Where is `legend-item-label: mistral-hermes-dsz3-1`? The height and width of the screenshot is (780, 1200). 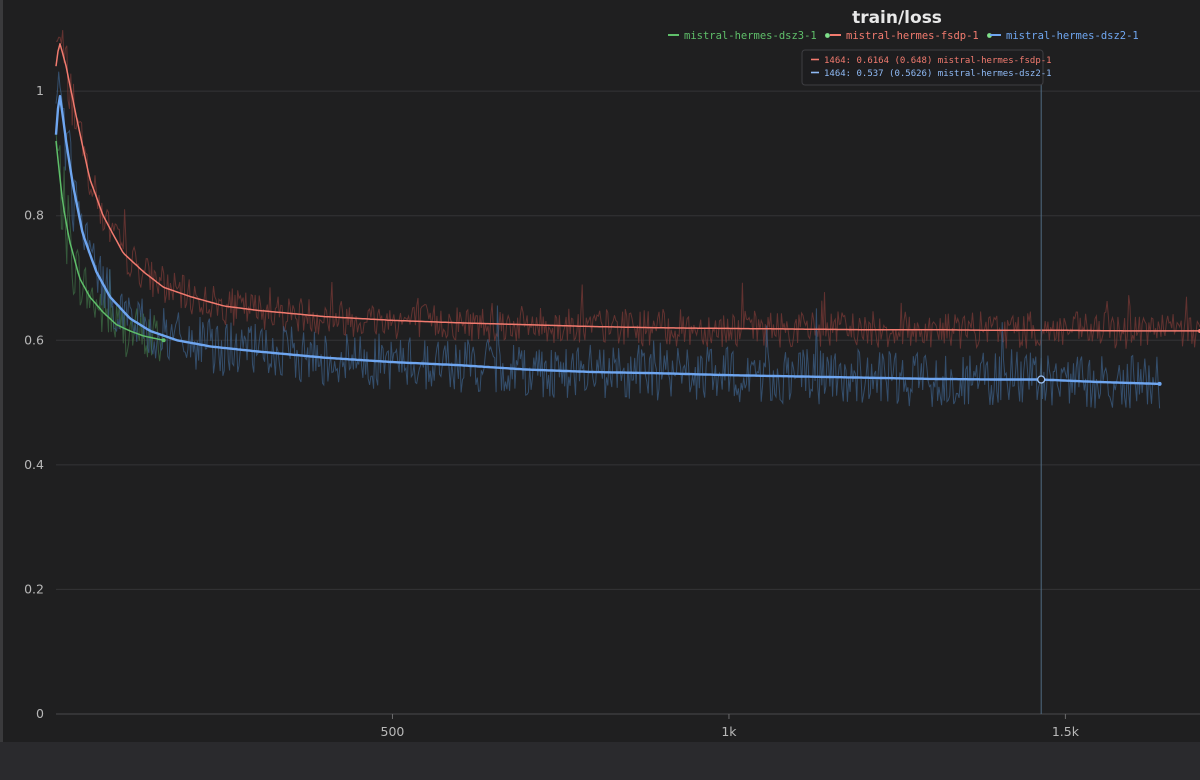 legend-item-label: mistral-hermes-dsz3-1 is located at coordinates (750, 36).